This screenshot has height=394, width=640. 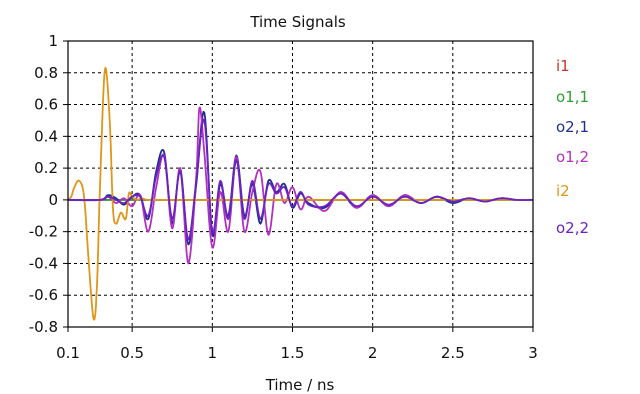 I want to click on y-tick-labels: -0.8 -0.6 -0.4 -0.2 0 0.2 0.4 0.6 0.8 1, so click(x=48, y=184).